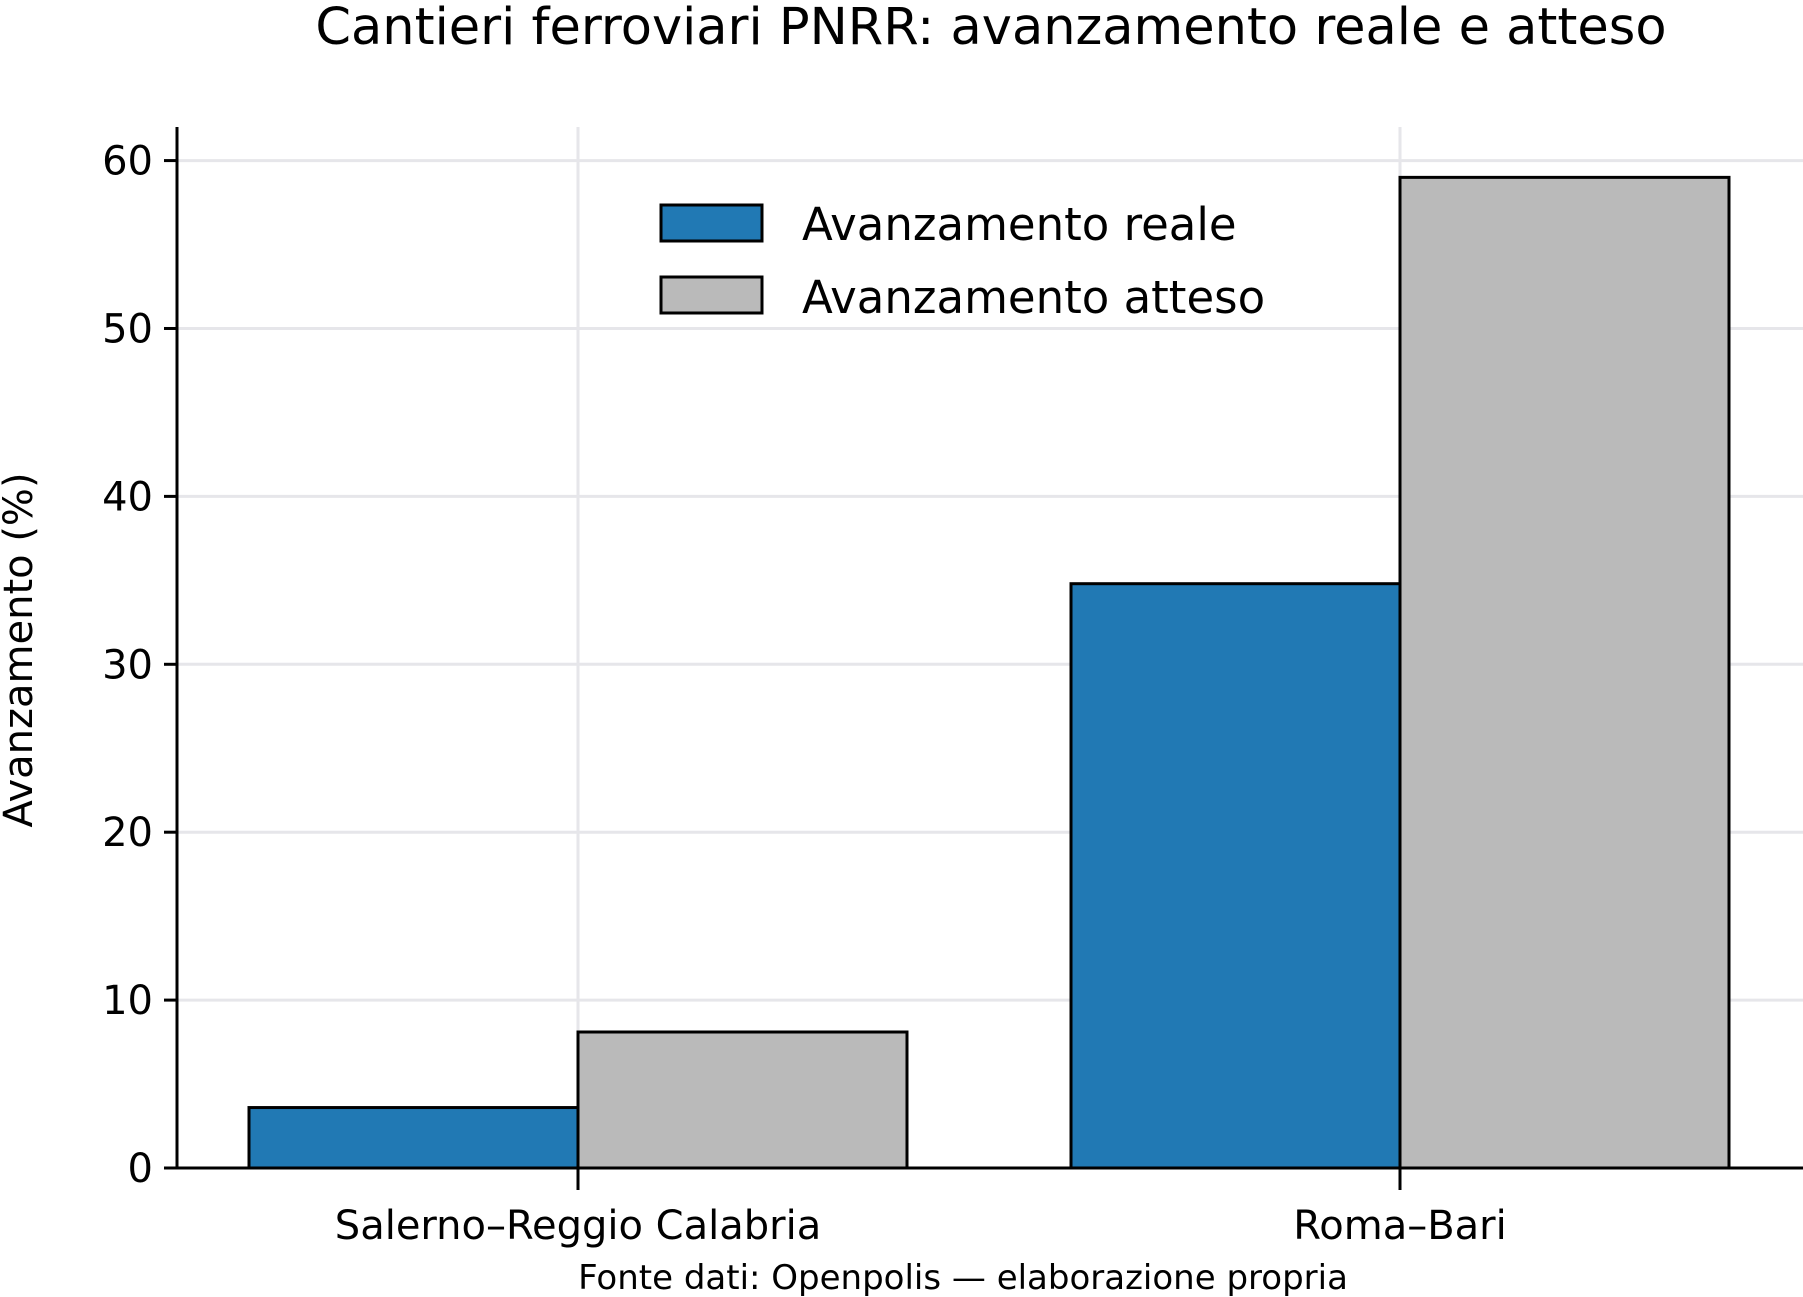 This screenshot has width=1803, height=1297. I want to click on legend-label-reale: Avanzamento reale, so click(1019, 224).